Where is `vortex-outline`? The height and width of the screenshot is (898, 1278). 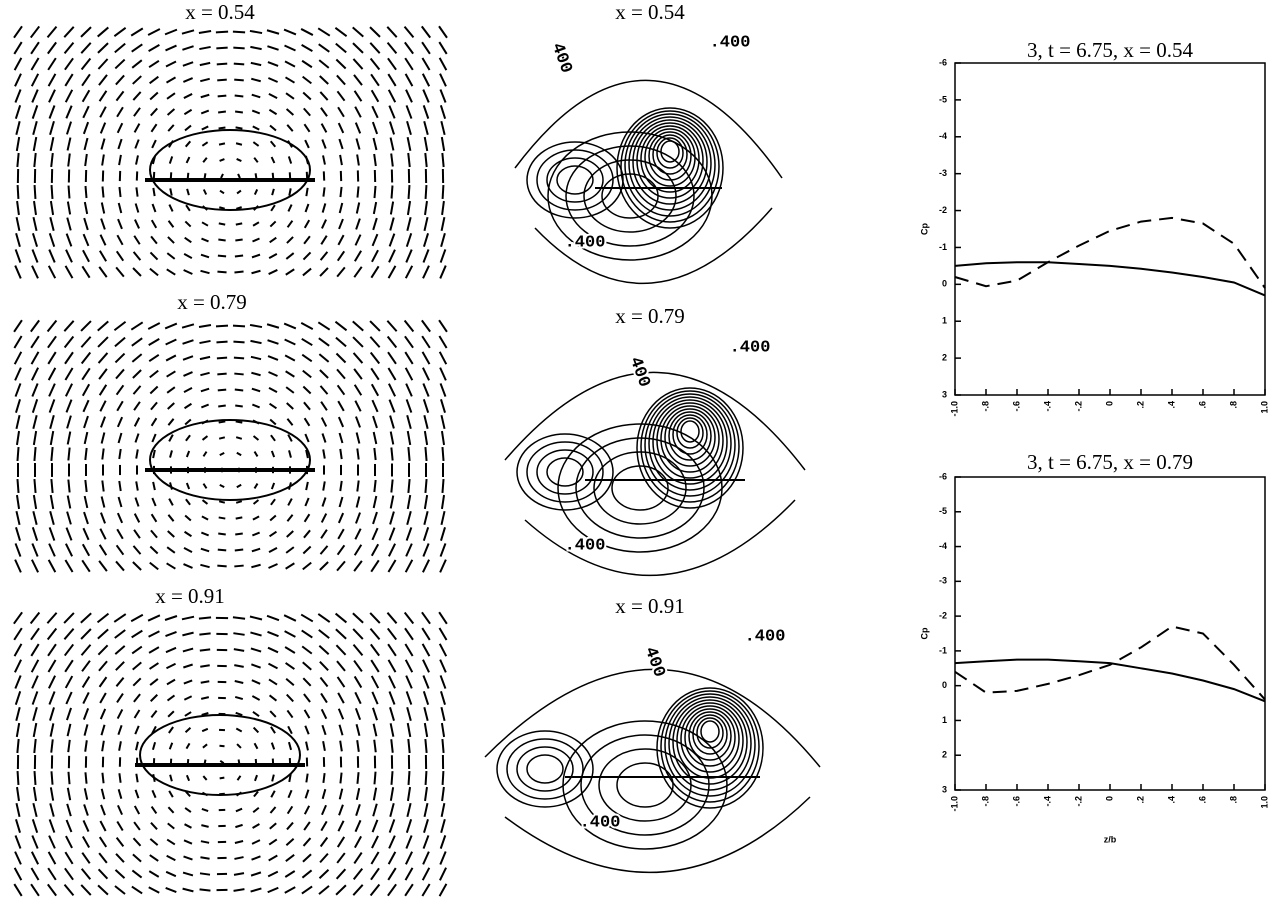 vortex-outline is located at coordinates (230, 170).